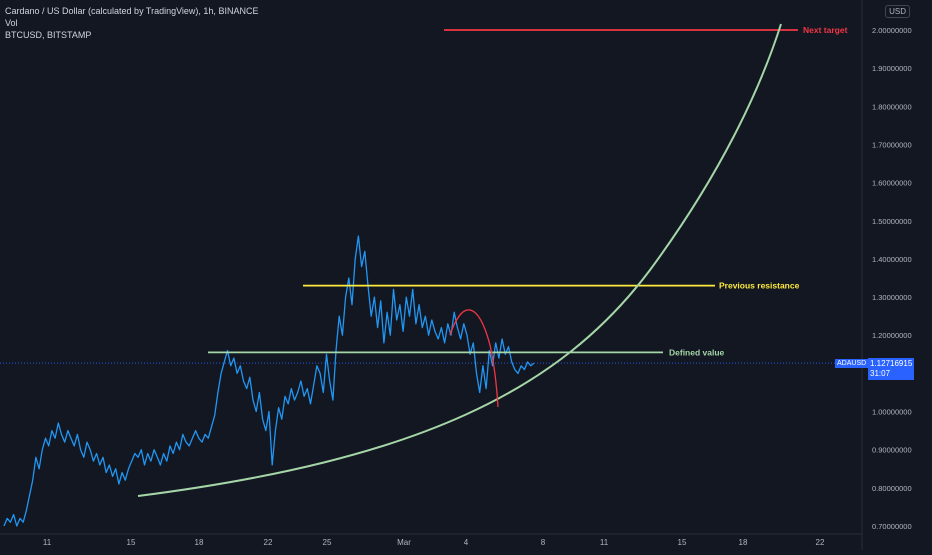 This screenshot has width=932, height=555. Describe the element at coordinates (892, 68) in the screenshot. I see `y-tick-label: 1.90000000` at that location.